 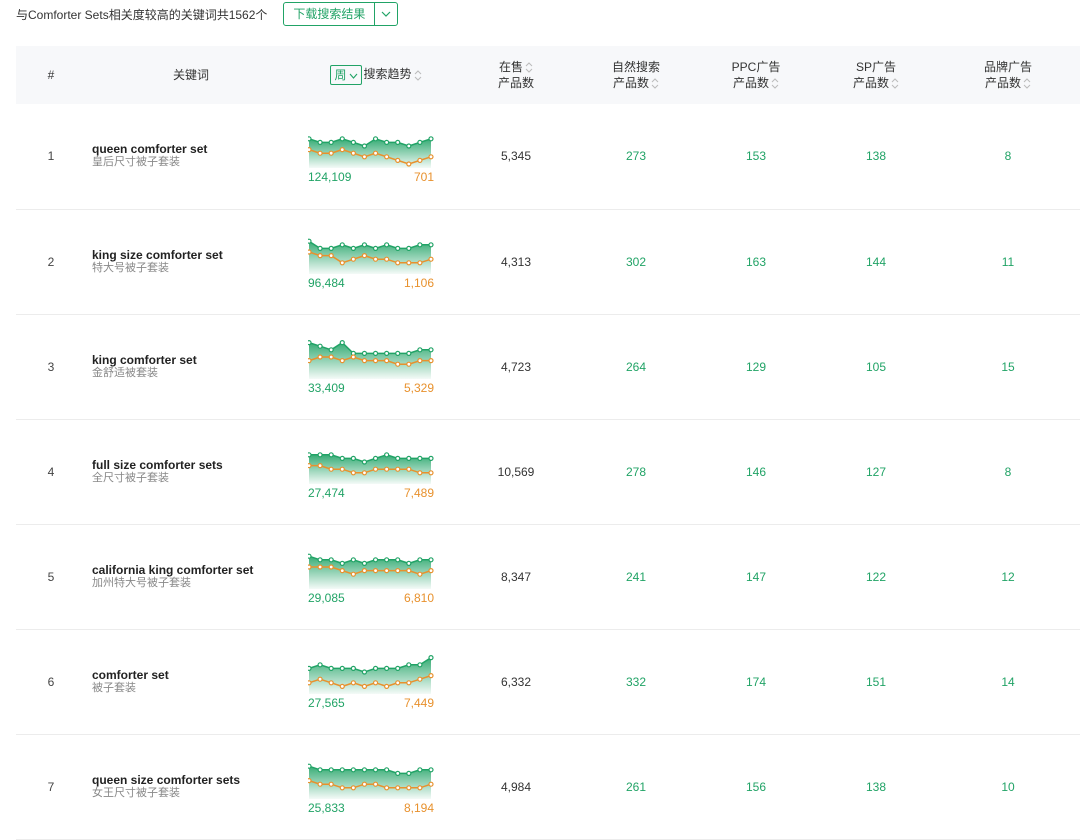 What do you see at coordinates (341, 14) in the screenshot?
I see `download-results-button: 下载搜索结果` at bounding box center [341, 14].